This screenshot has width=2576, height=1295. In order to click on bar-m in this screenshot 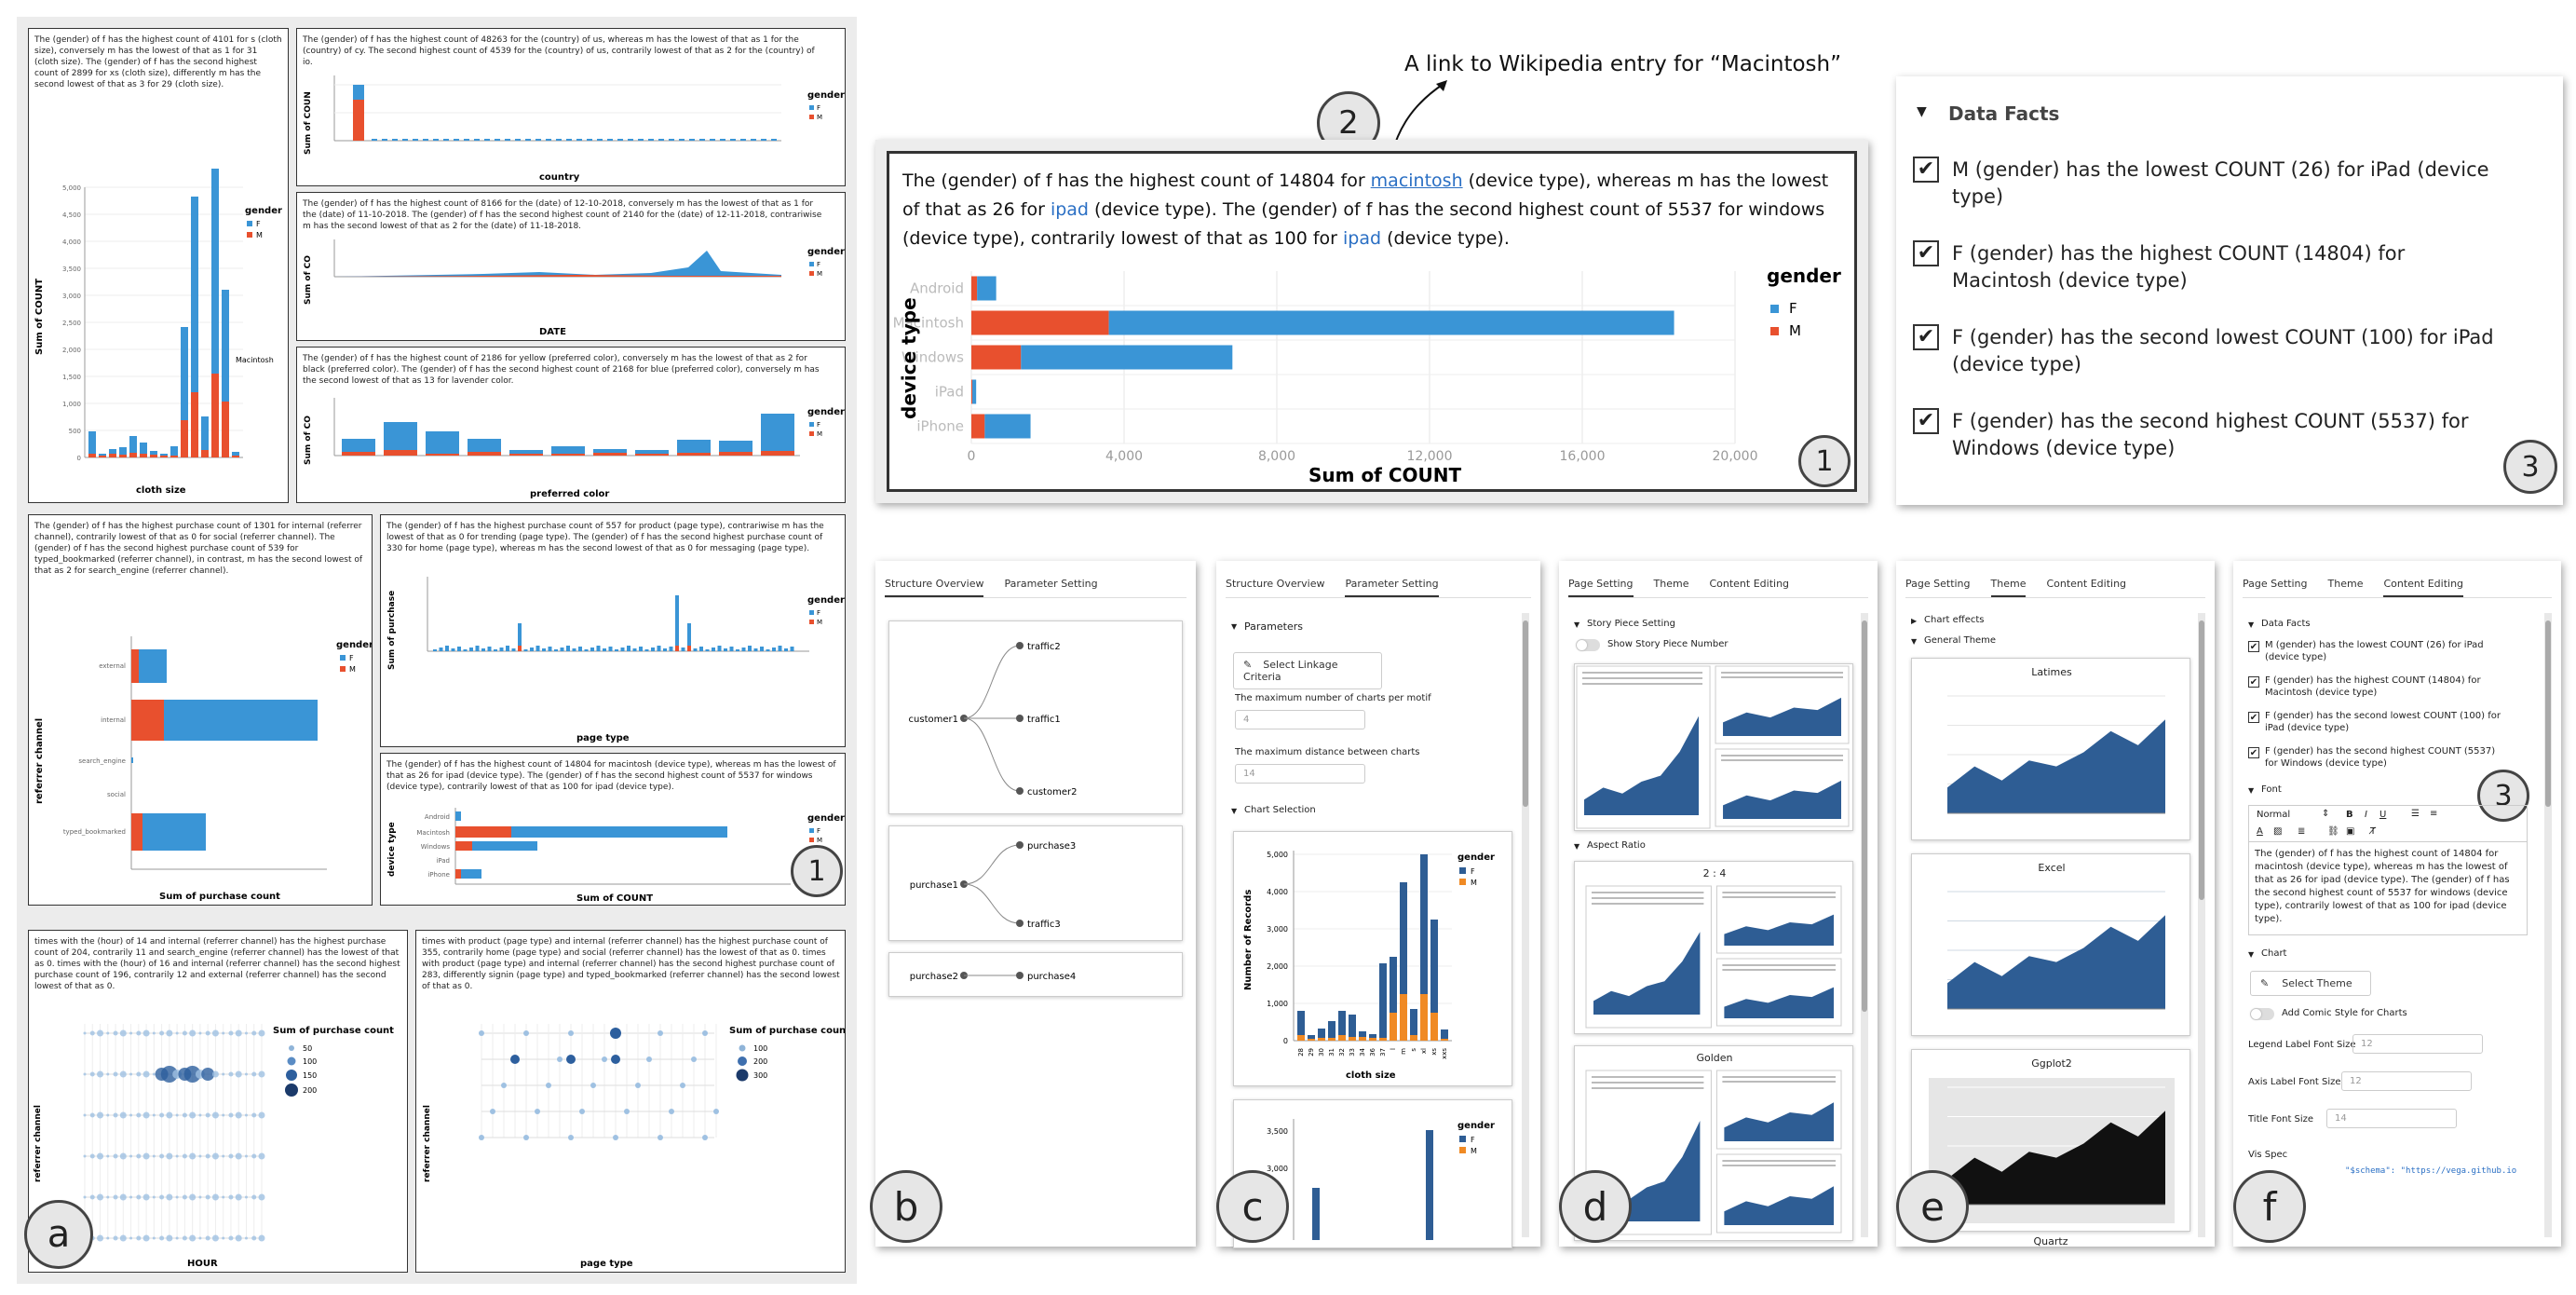, I will do `click(1040, 322)`.